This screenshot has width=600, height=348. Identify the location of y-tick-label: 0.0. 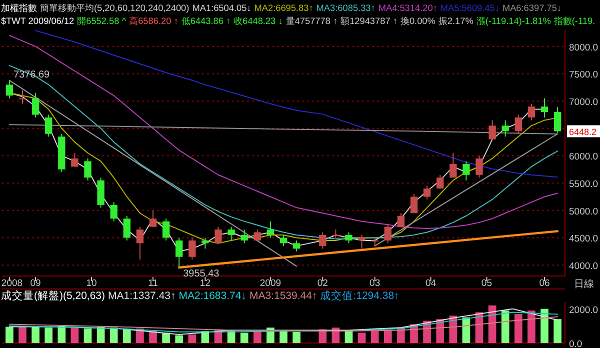
(575, 343).